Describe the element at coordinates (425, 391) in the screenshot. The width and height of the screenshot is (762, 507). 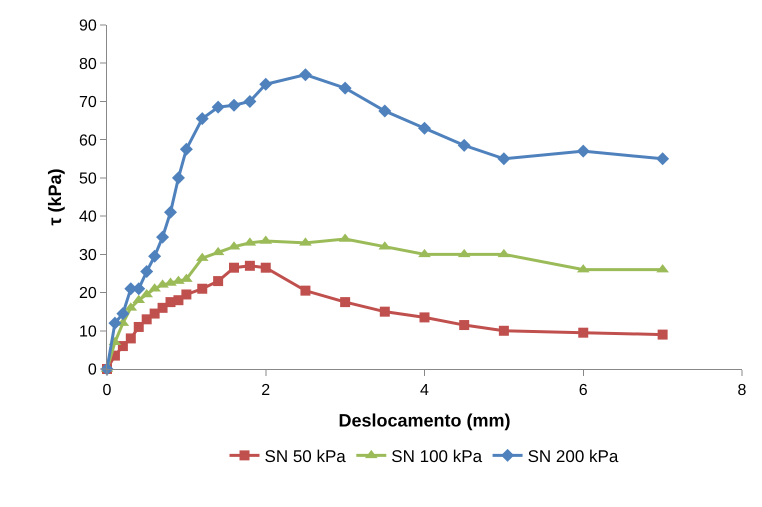
I see `x-tick-label: 4` at that location.